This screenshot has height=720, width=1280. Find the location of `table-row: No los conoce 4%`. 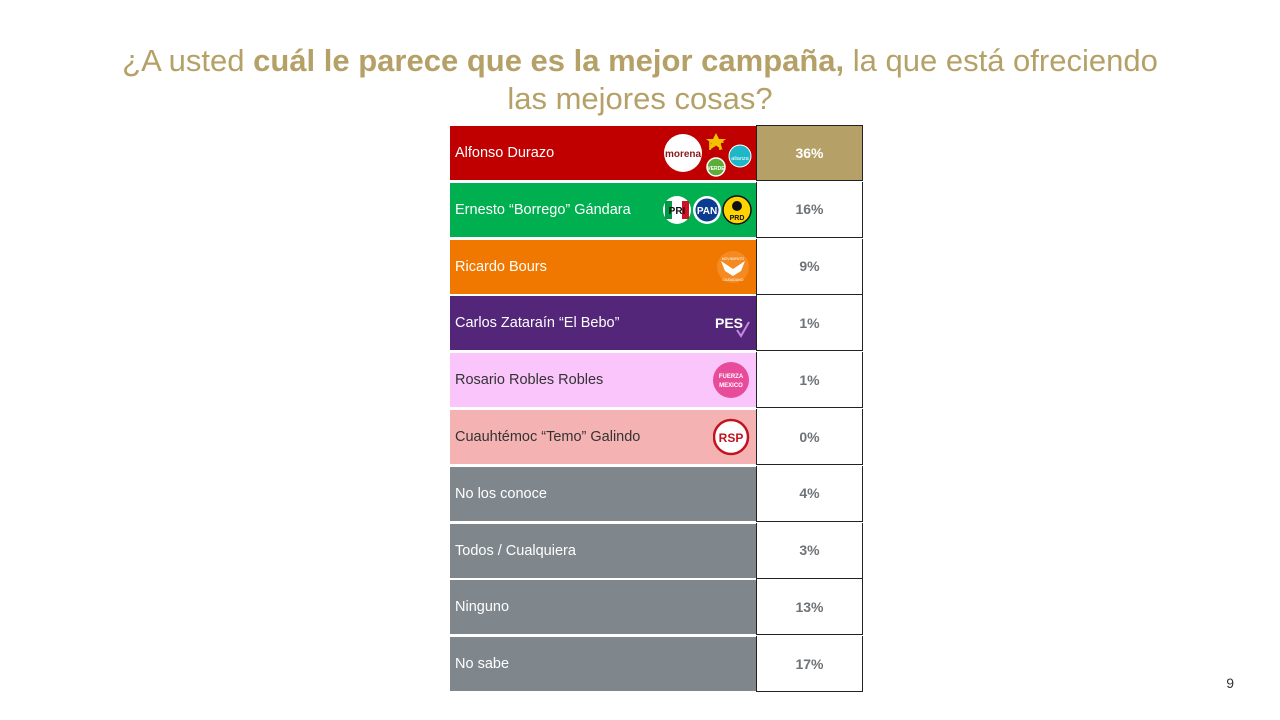

table-row: No los conoce 4% is located at coordinates (657, 493).